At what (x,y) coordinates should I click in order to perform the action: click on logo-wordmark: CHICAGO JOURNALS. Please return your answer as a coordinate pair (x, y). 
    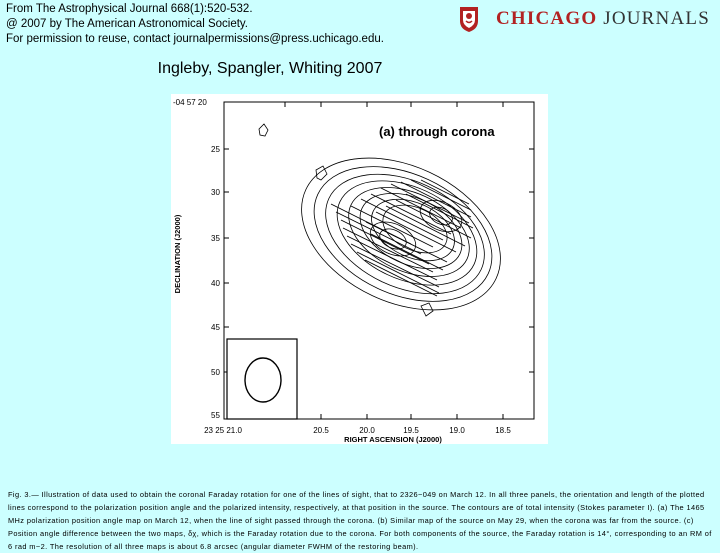
    Looking at the image, I should click on (603, 19).